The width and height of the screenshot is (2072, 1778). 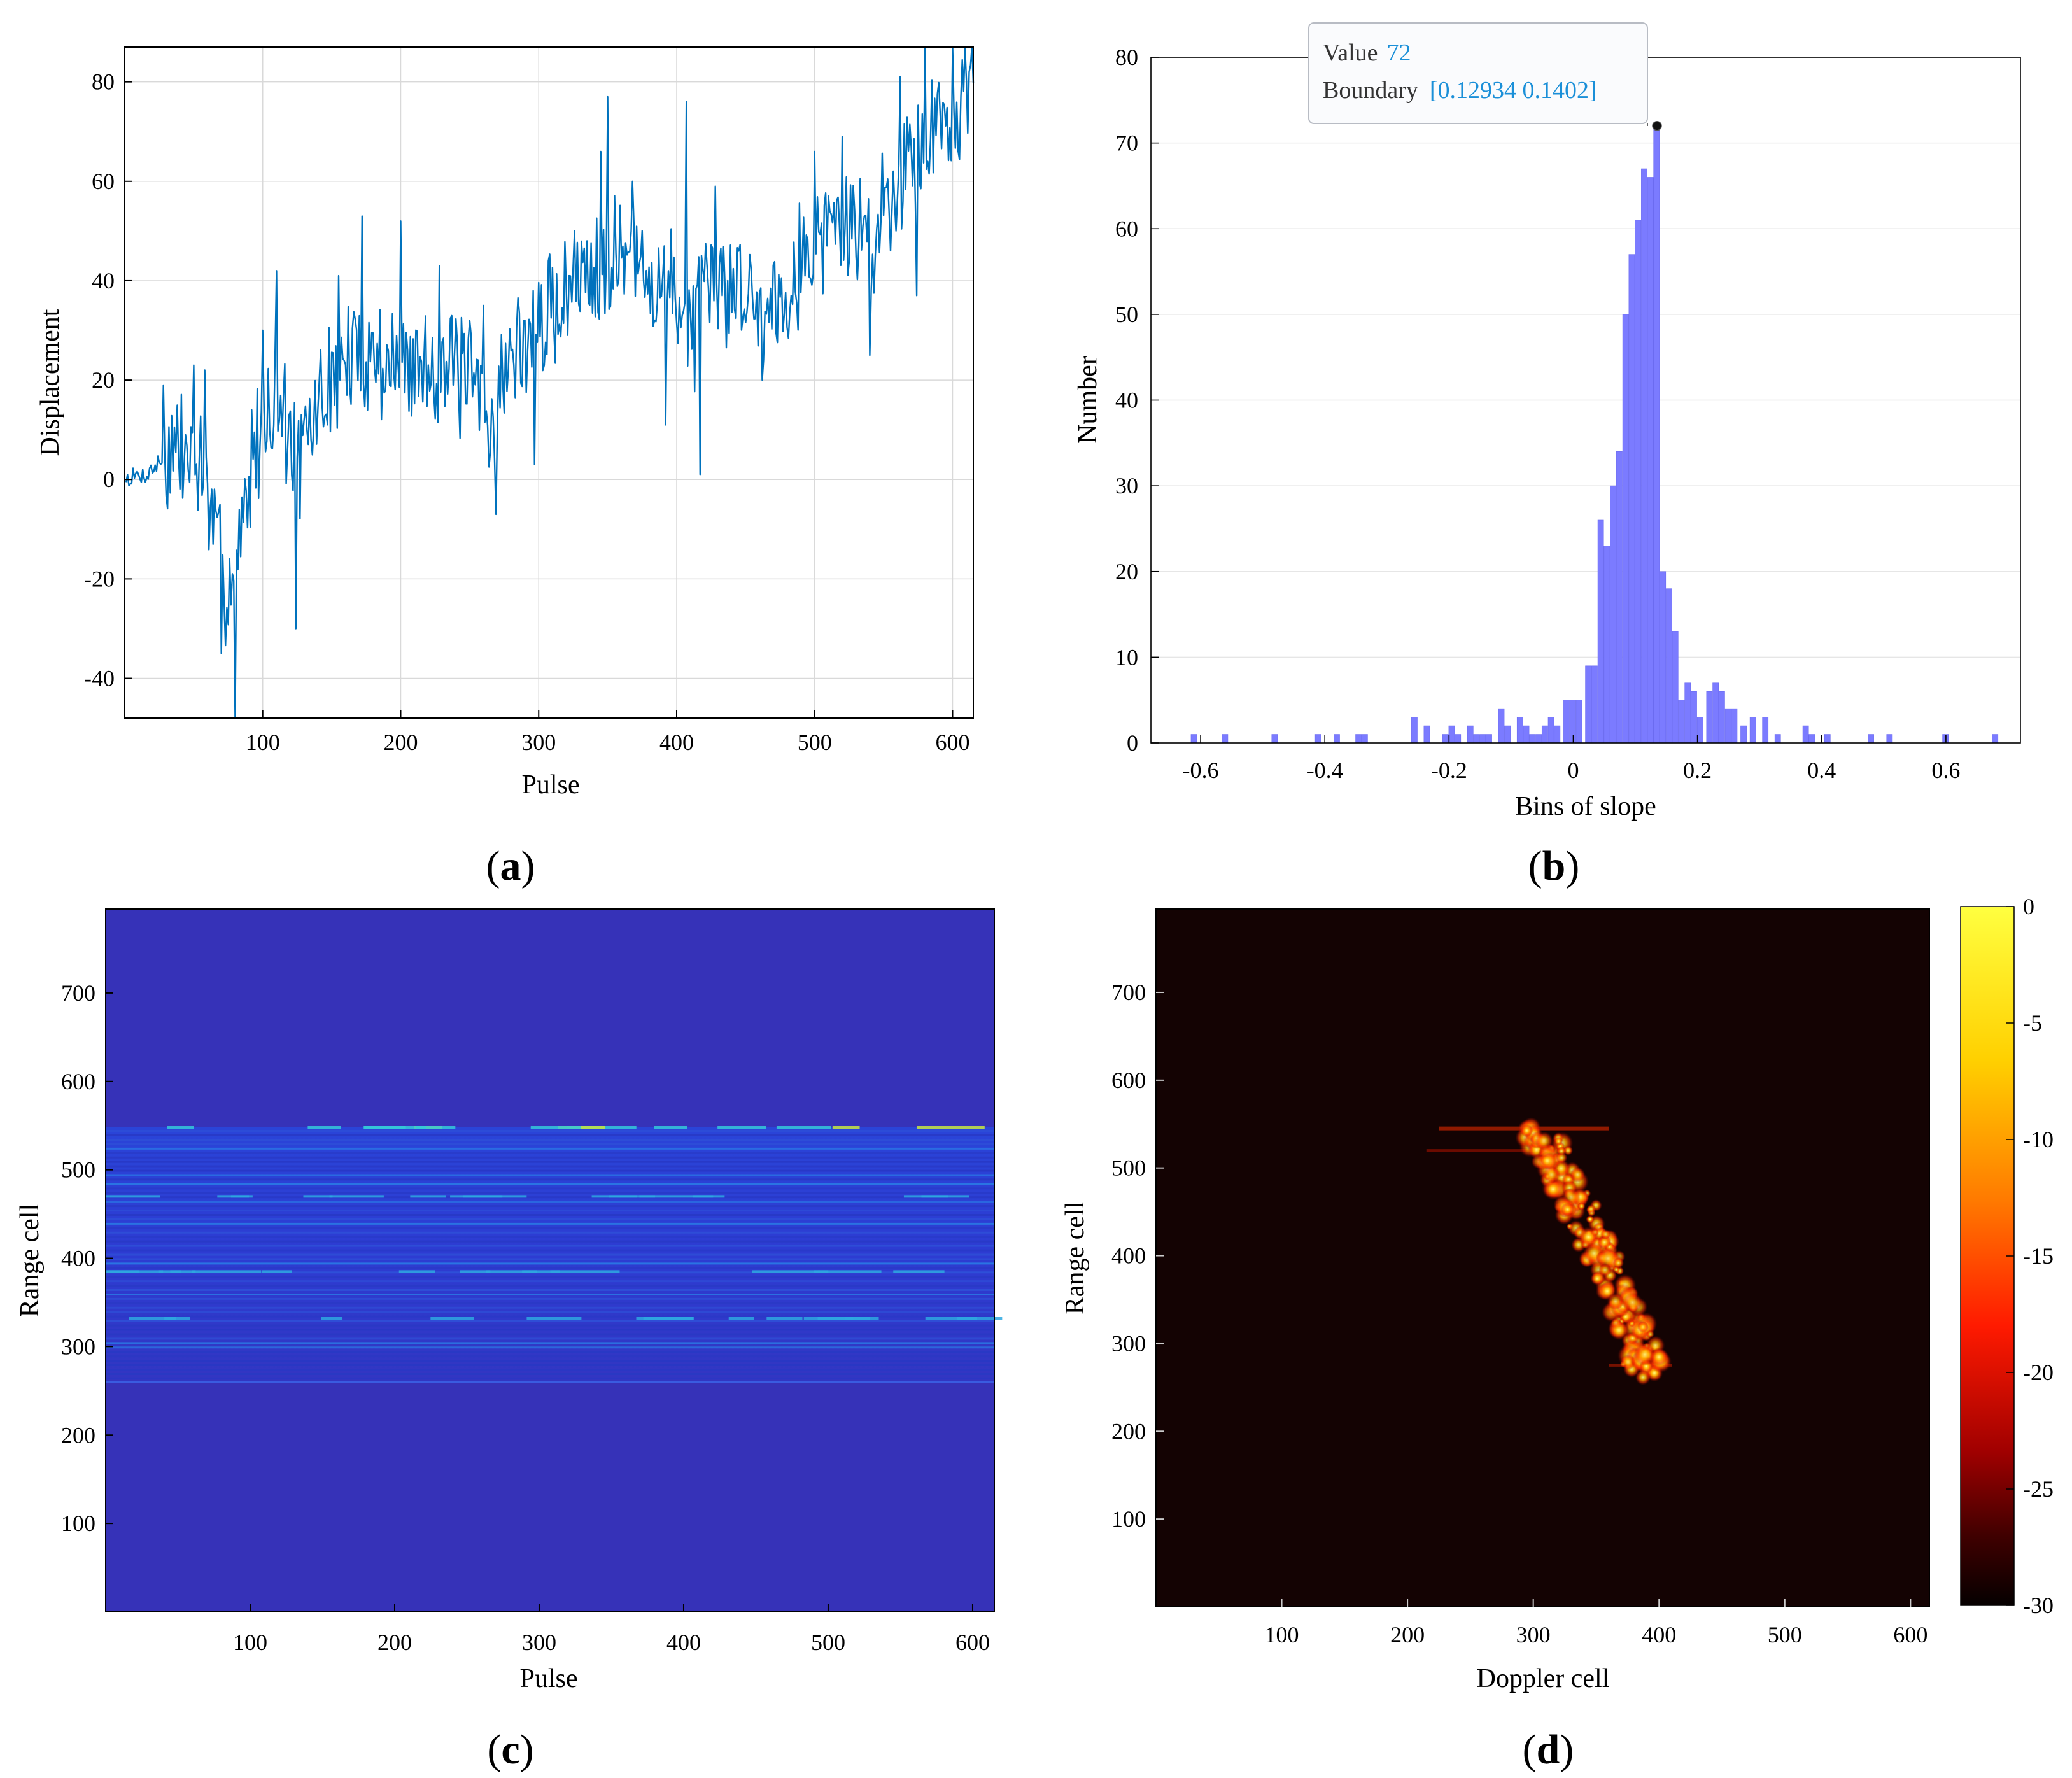 What do you see at coordinates (1133, 743) in the screenshot?
I see `panel-b-ytick-label: 0` at bounding box center [1133, 743].